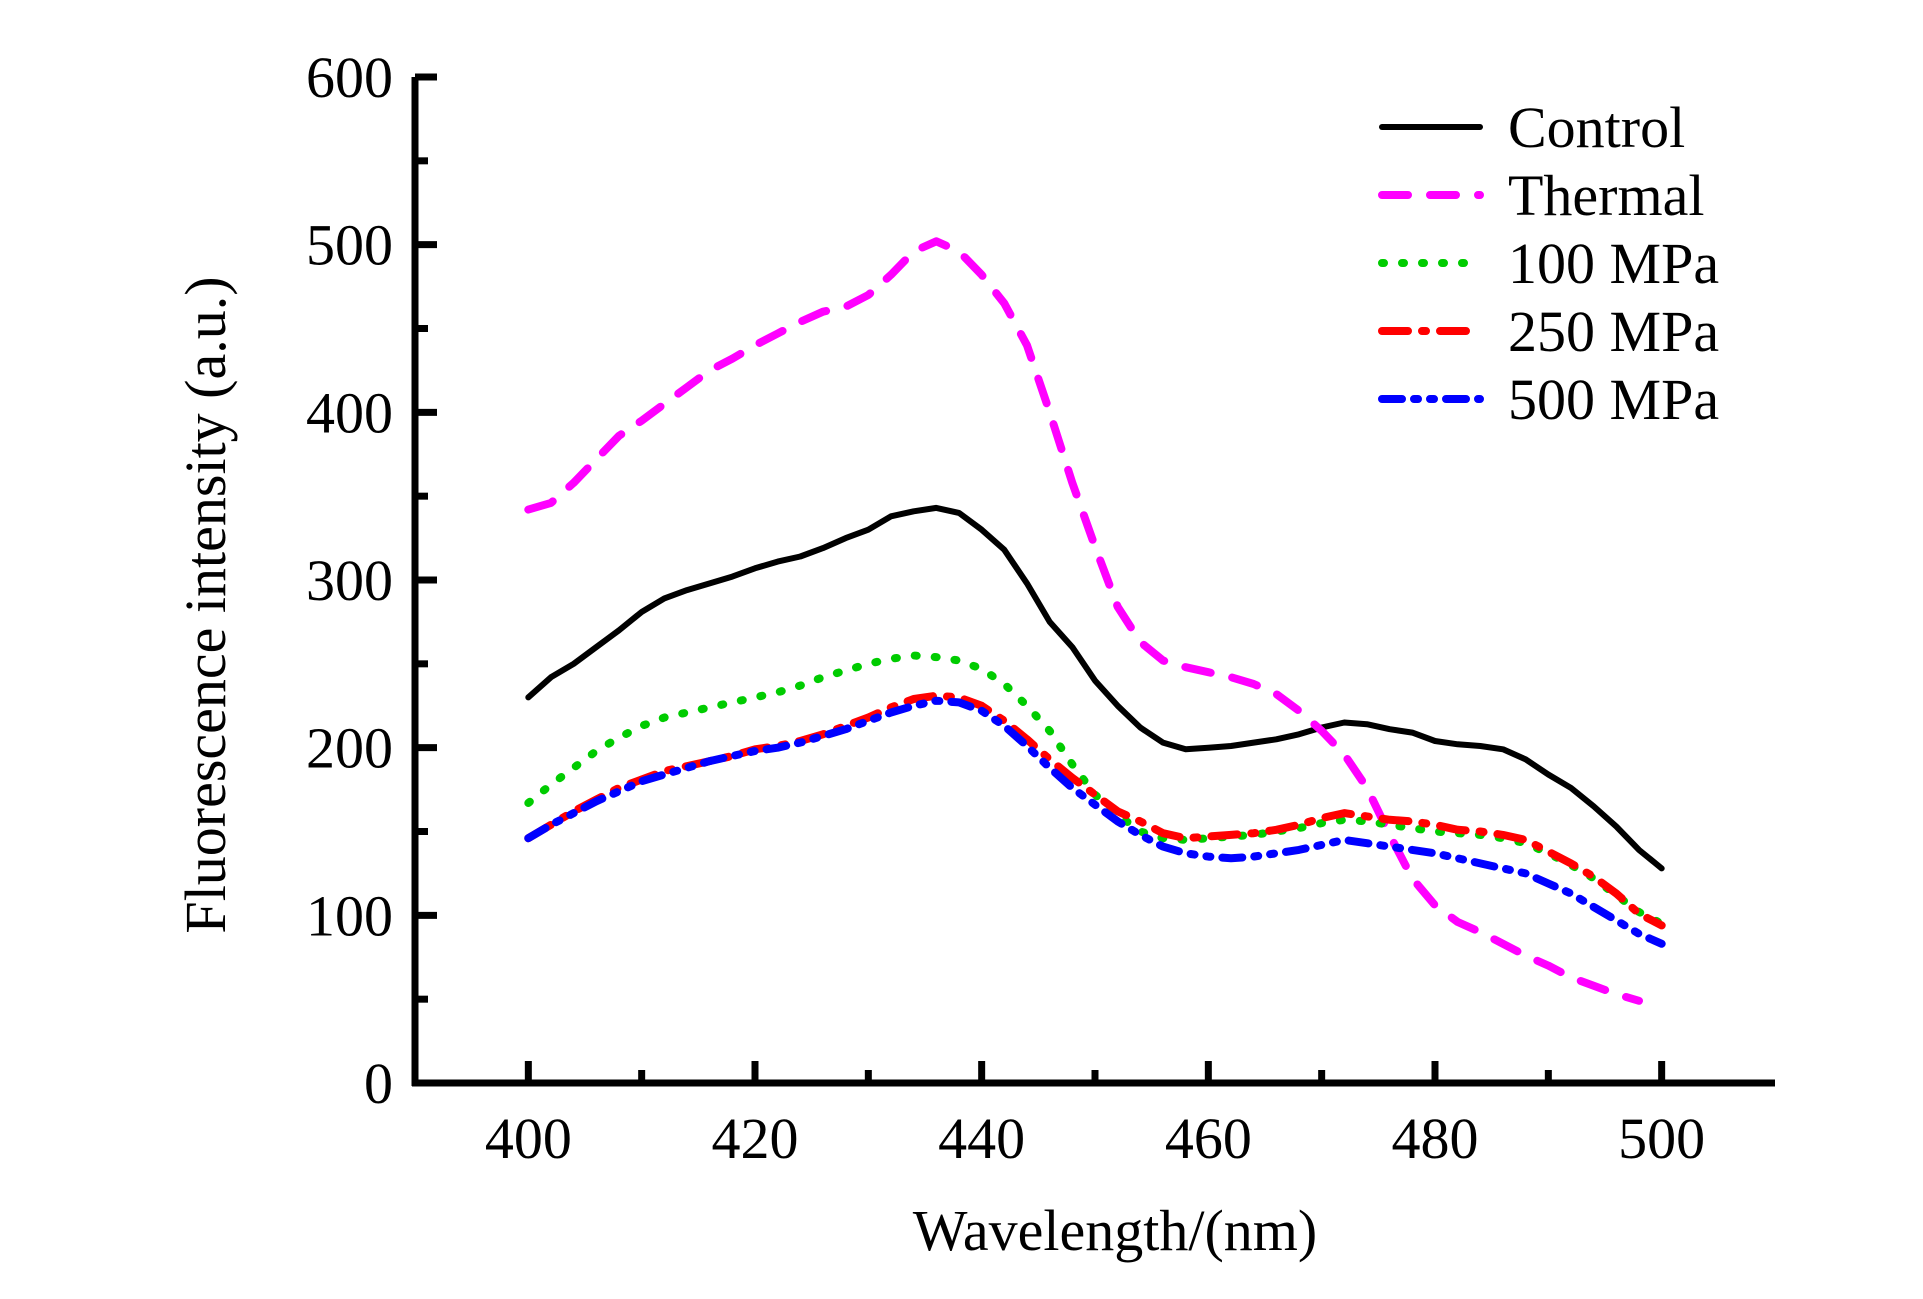 This screenshot has width=1923, height=1299. I want to click on series-line-100-mpa, so click(1095, 789).